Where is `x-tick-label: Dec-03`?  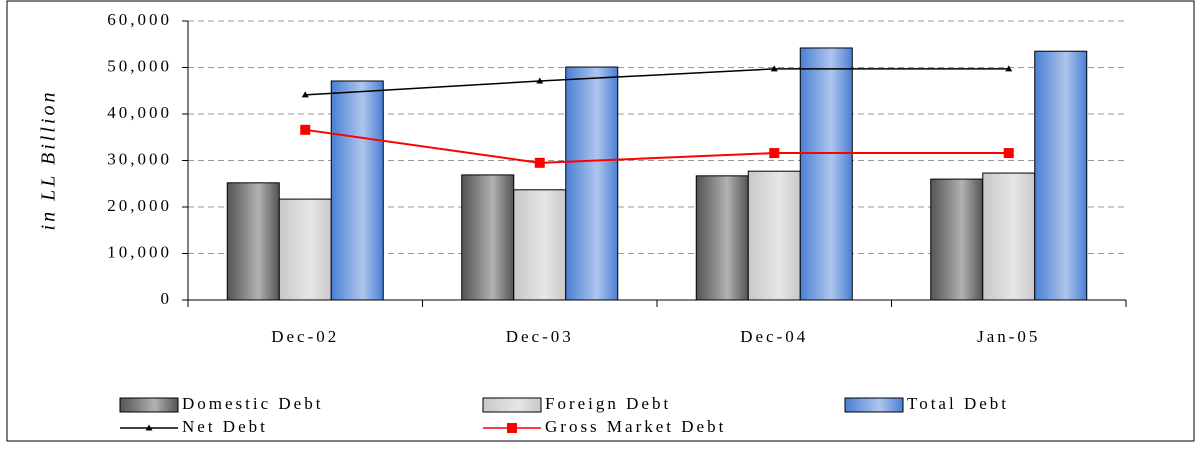 x-tick-label: Dec-03 is located at coordinates (540, 336).